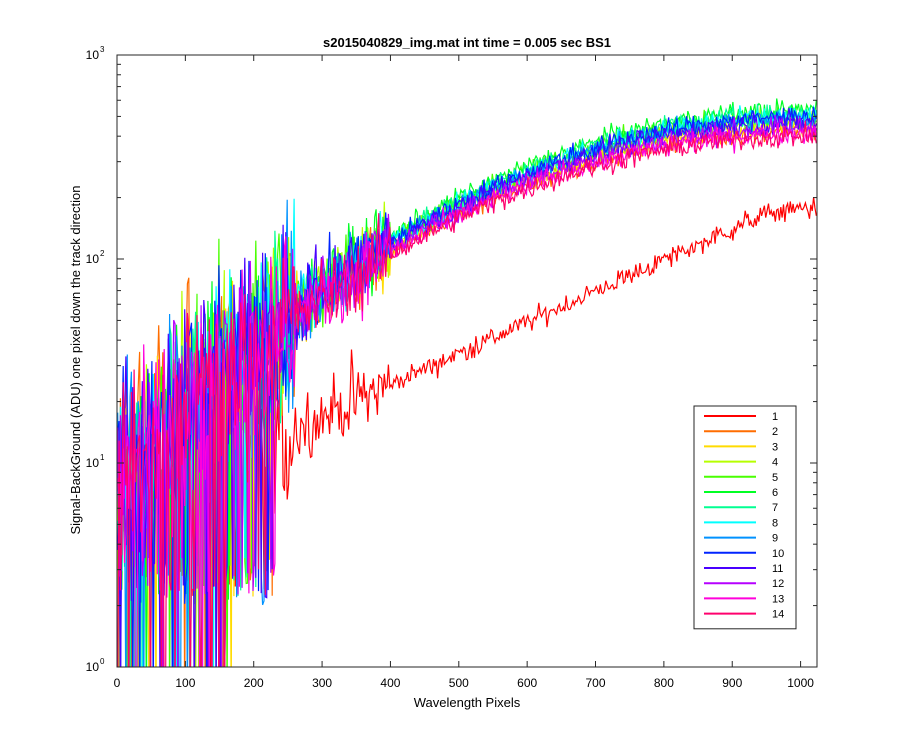 This screenshot has width=900, height=750. I want to click on legend-label-14: 14, so click(778, 615).